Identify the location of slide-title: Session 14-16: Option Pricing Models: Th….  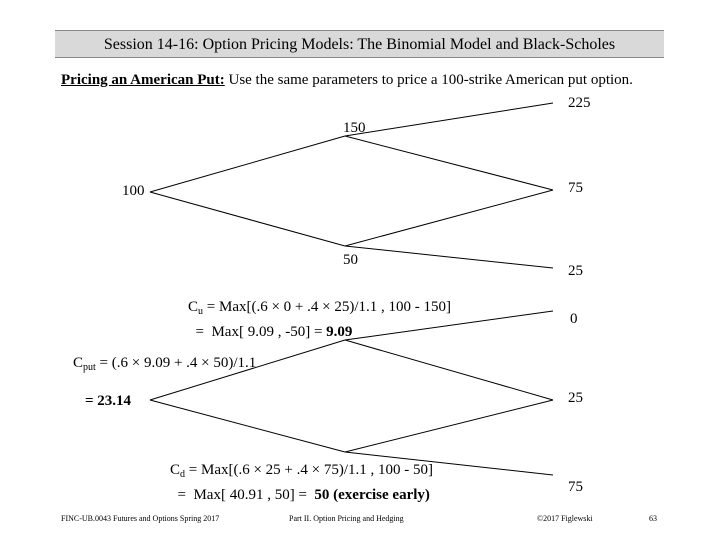
(359, 44).